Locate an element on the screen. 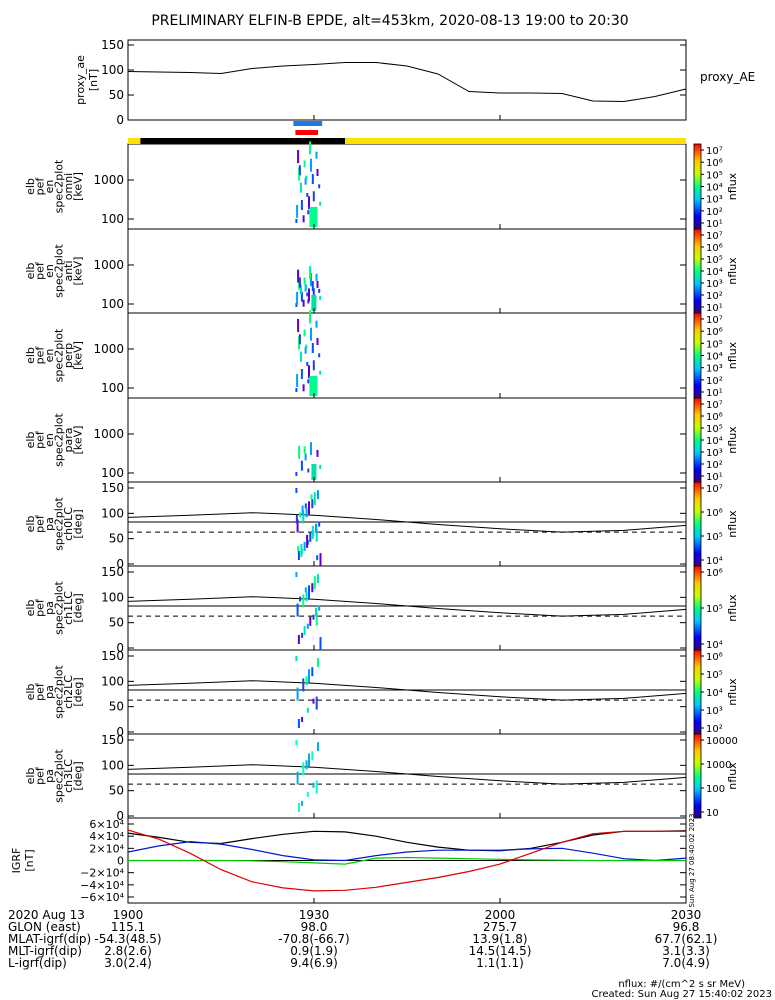  proxy-ae-line is located at coordinates (407, 82).